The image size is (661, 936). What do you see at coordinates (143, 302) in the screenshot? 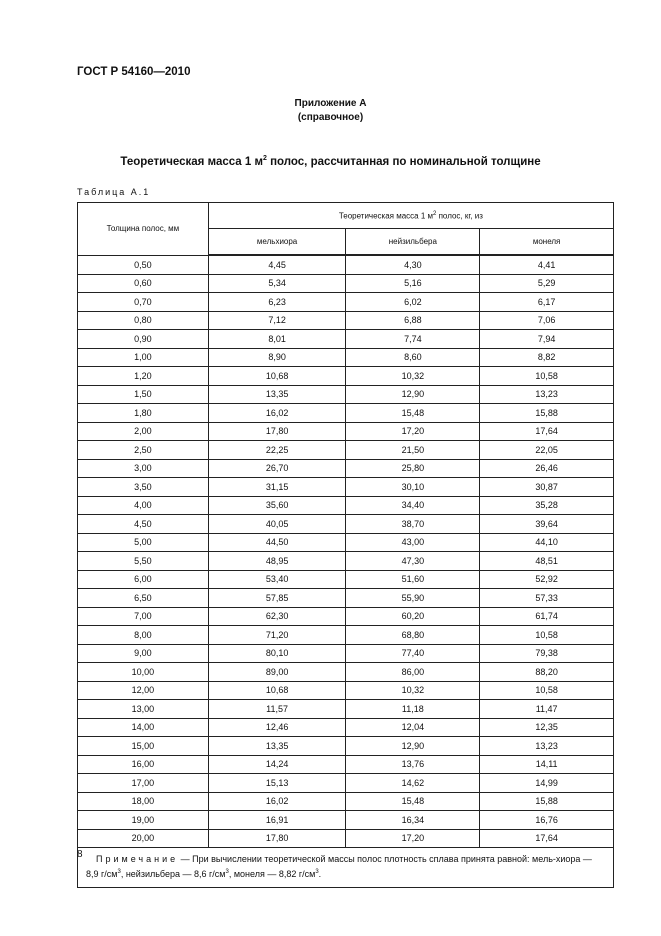
I see `table-cell: 0,70` at bounding box center [143, 302].